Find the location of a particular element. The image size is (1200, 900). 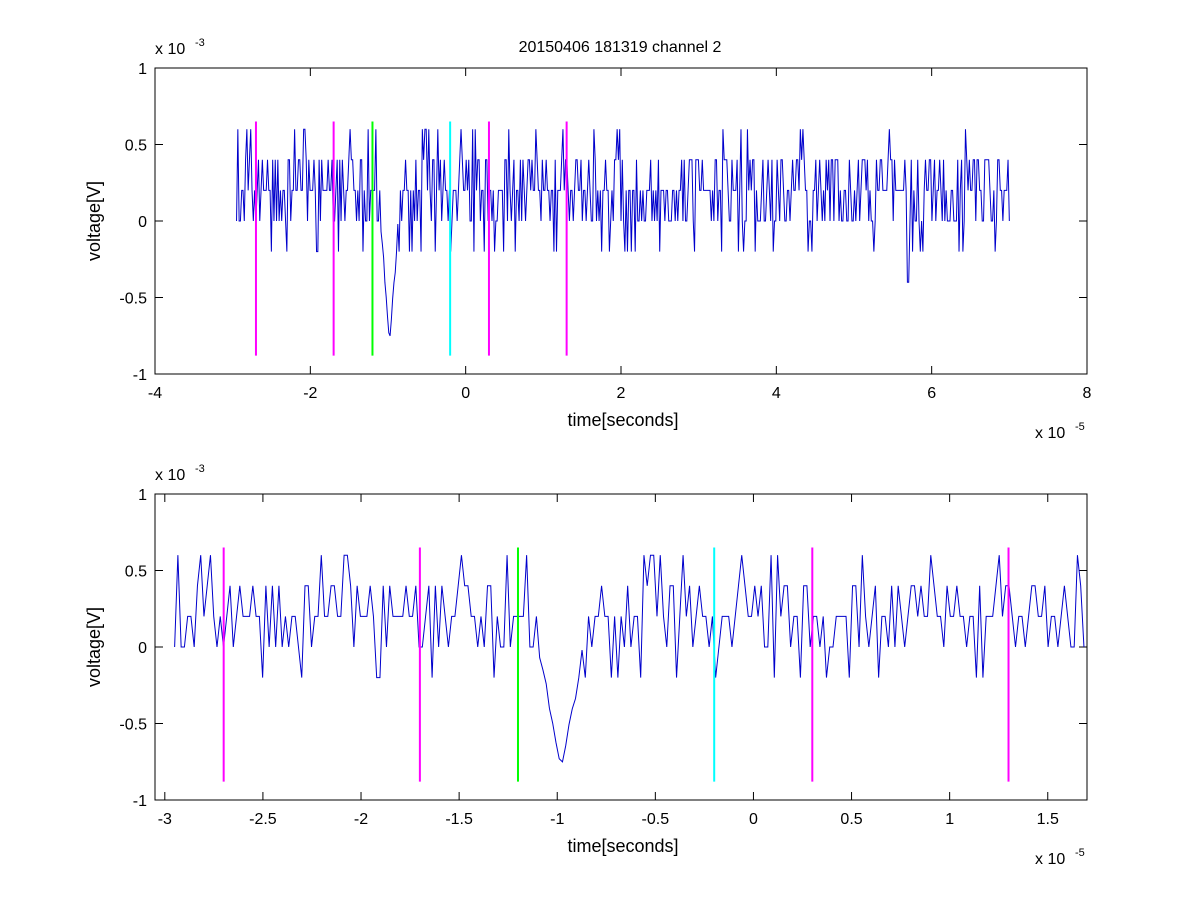

signal-trace is located at coordinates (623, 232).